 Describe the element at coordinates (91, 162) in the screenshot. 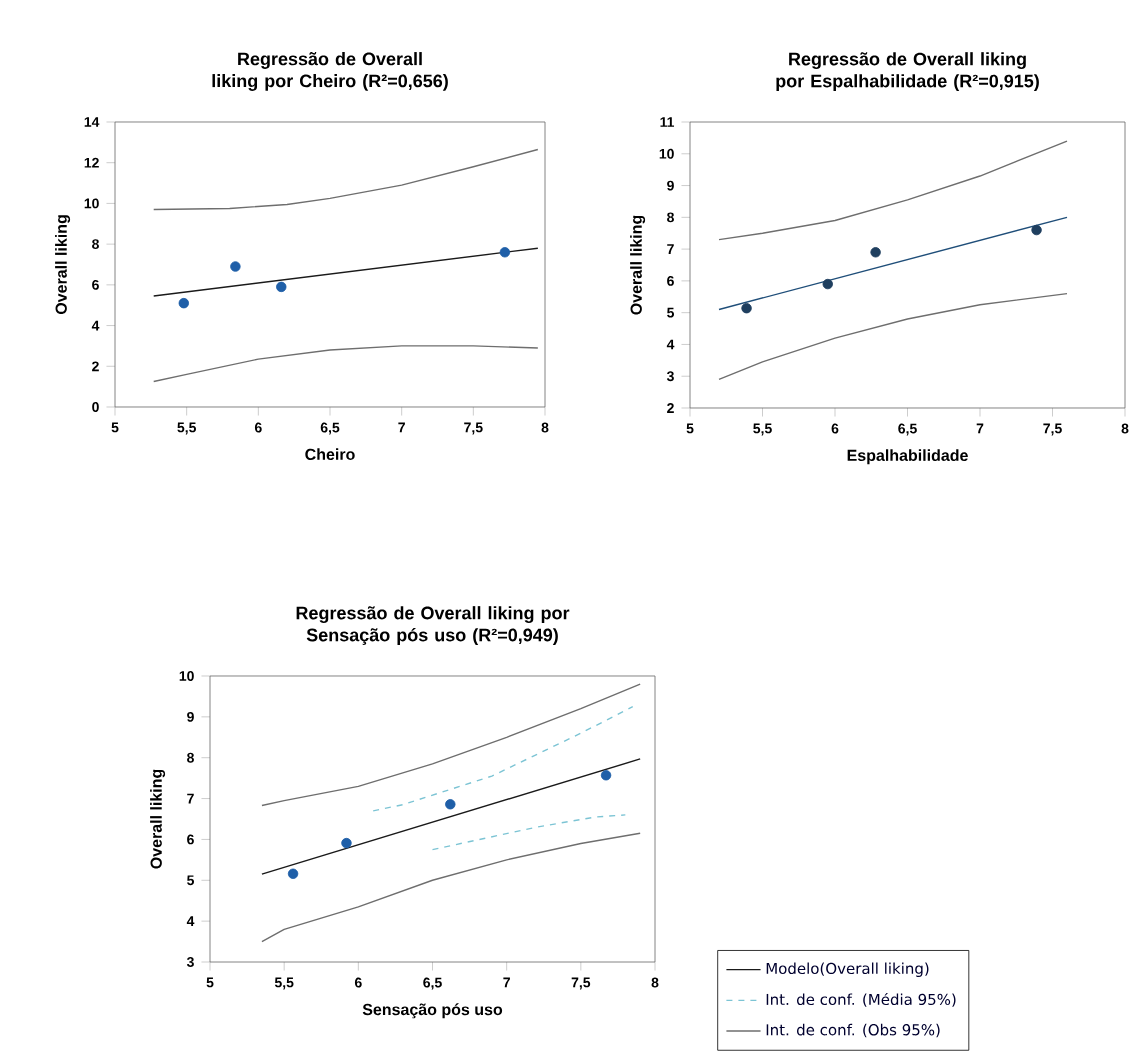

I see `y-tick-label: 12` at that location.